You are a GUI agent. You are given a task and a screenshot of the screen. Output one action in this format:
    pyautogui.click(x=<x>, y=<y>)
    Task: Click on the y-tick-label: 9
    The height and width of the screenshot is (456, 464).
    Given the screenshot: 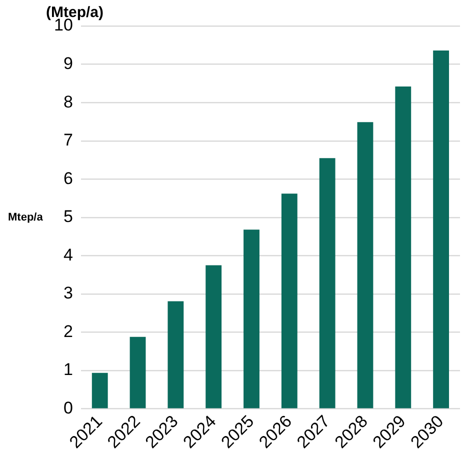 What is the action you would take?
    pyautogui.click(x=68, y=63)
    